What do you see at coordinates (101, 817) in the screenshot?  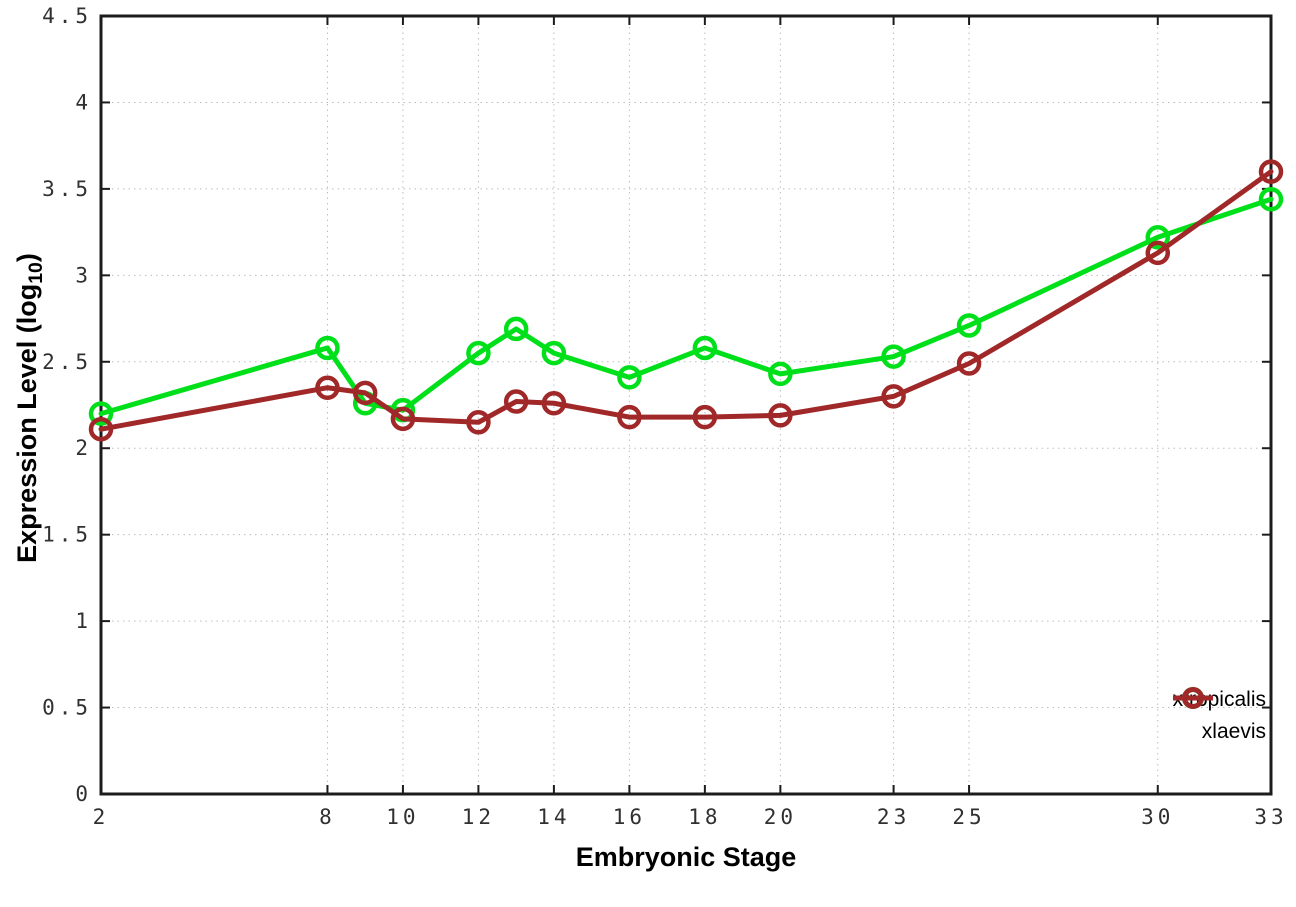 I see `x-tick-label: 2` at bounding box center [101, 817].